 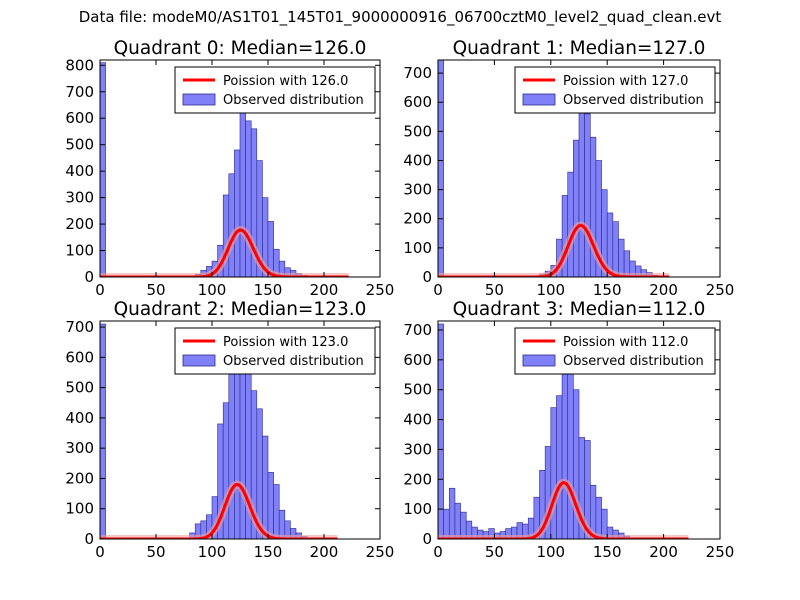 What do you see at coordinates (625, 81) in the screenshot?
I see `legend-label-poisson: Poission with 127.0` at bounding box center [625, 81].